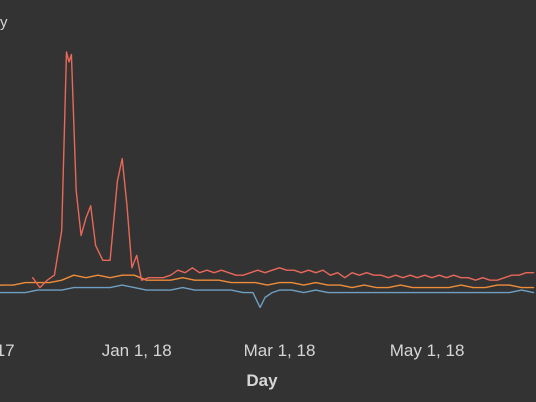 Image resolution: width=536 pixels, height=402 pixels. Describe the element at coordinates (7, 350) in the screenshot. I see `x-tick-label: v 1, 17` at that location.